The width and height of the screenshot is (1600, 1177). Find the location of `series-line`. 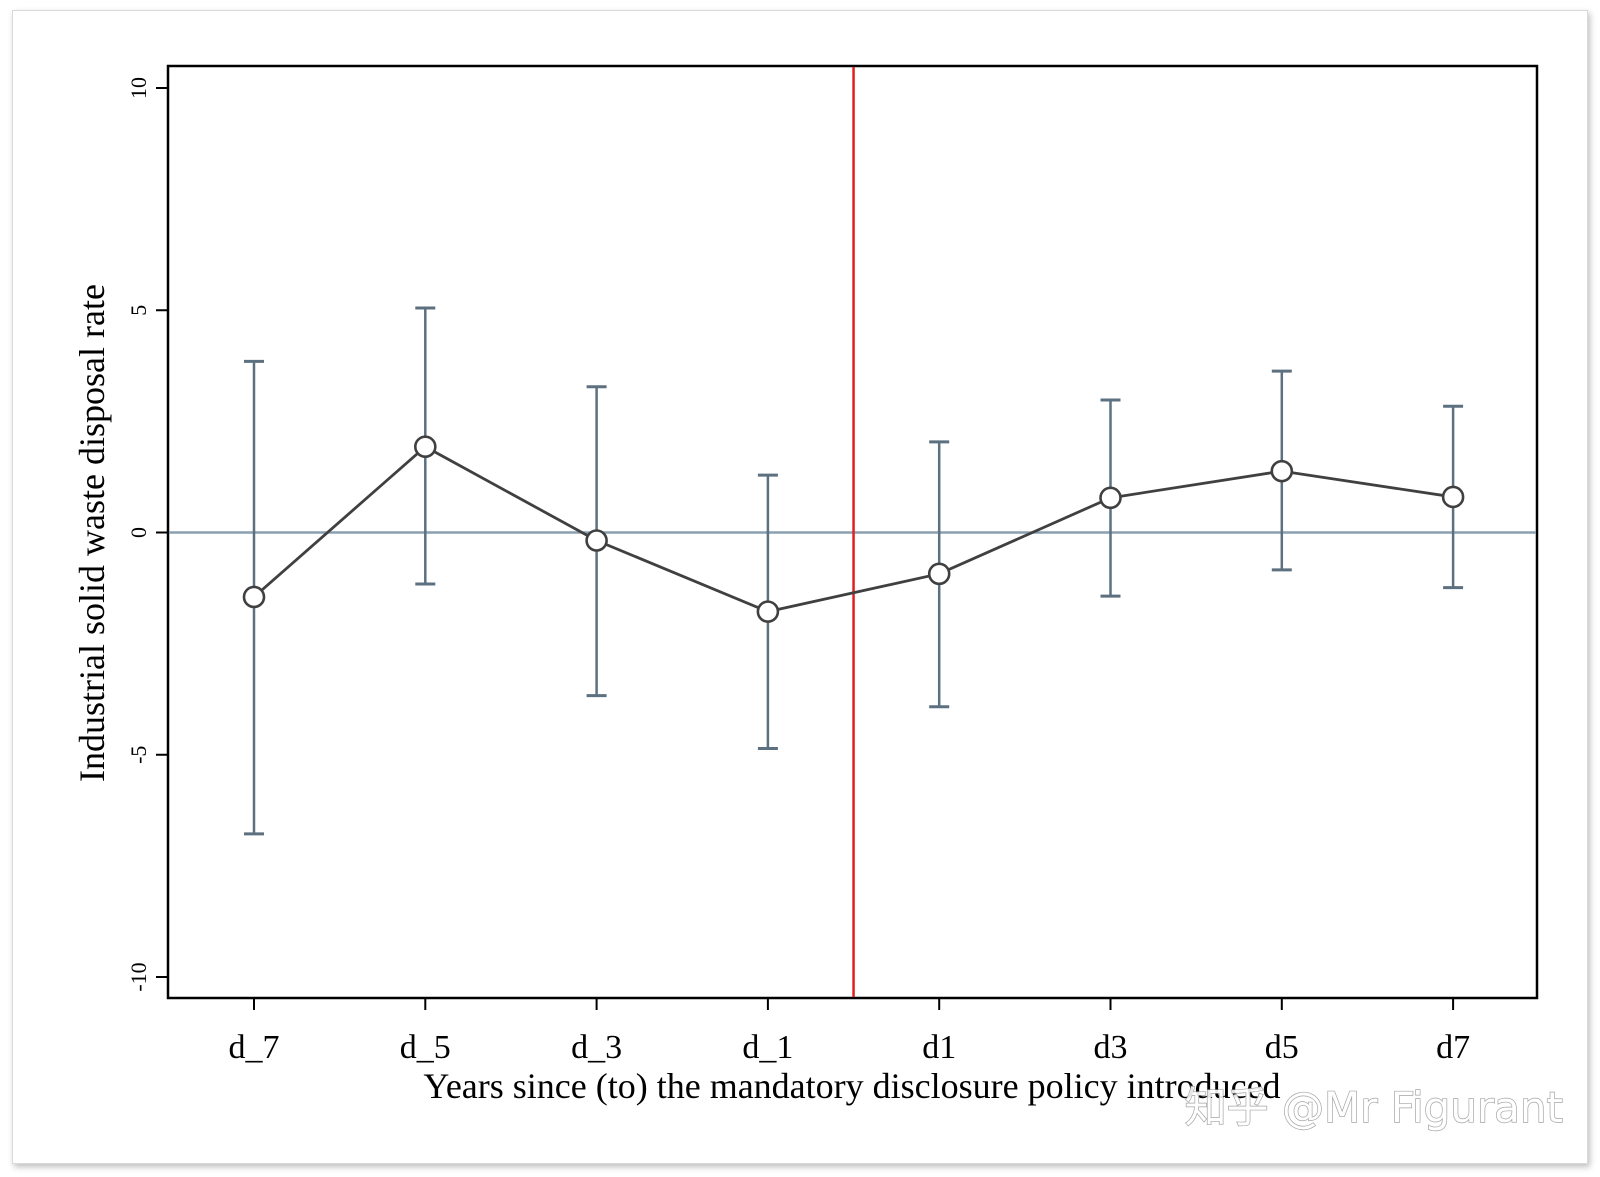

series-line is located at coordinates (853, 529).